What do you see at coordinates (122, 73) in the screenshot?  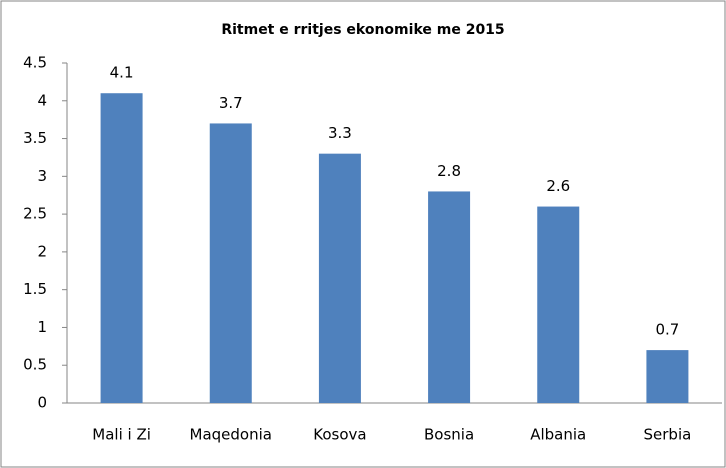 I see `data-label: 4.1` at bounding box center [122, 73].